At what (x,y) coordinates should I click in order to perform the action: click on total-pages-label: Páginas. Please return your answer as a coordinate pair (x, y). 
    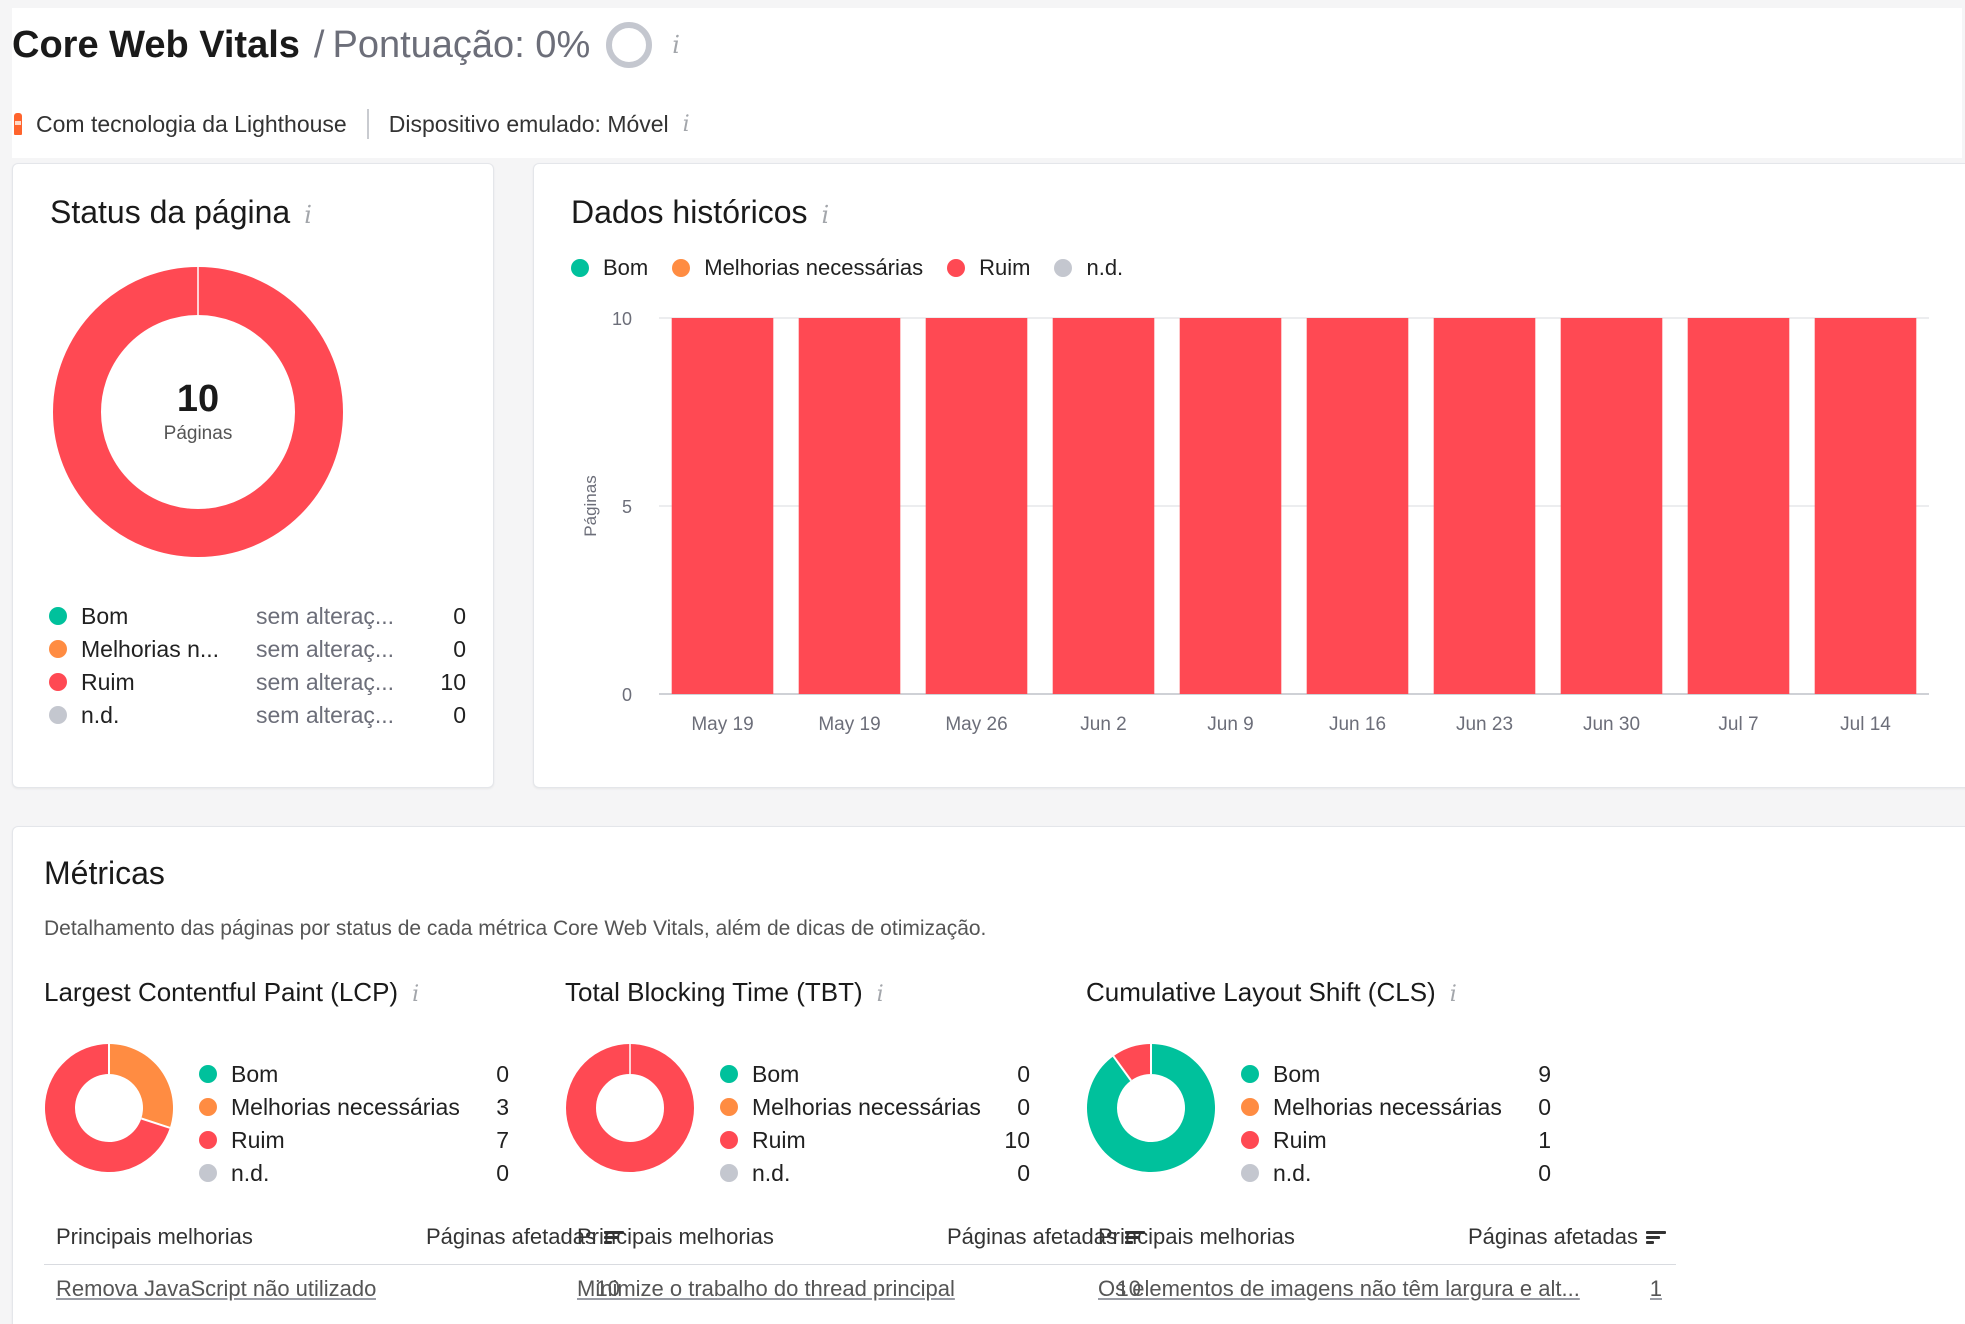
    Looking at the image, I should click on (198, 433).